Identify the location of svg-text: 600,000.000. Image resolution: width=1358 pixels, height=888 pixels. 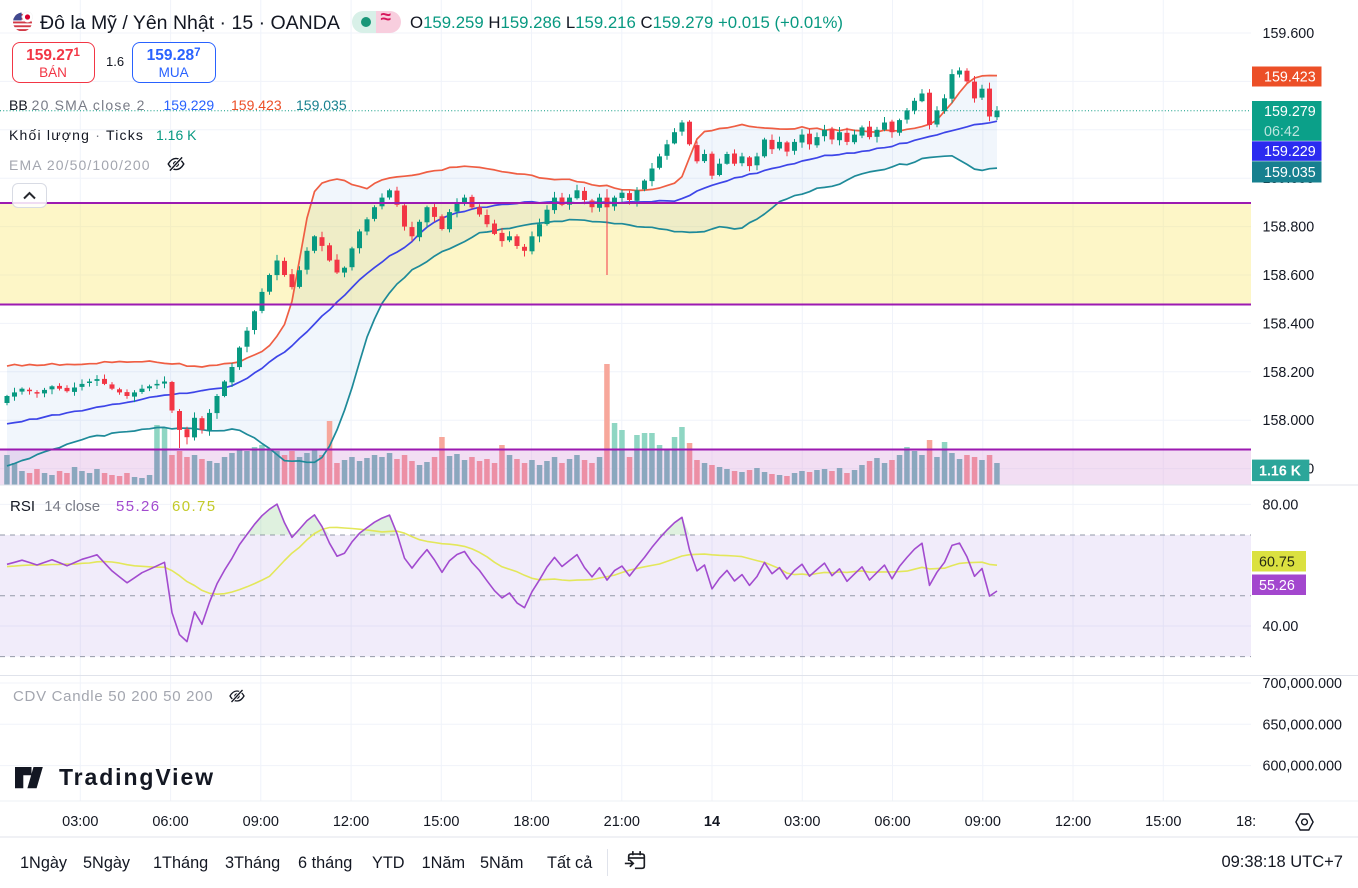
(1303, 767).